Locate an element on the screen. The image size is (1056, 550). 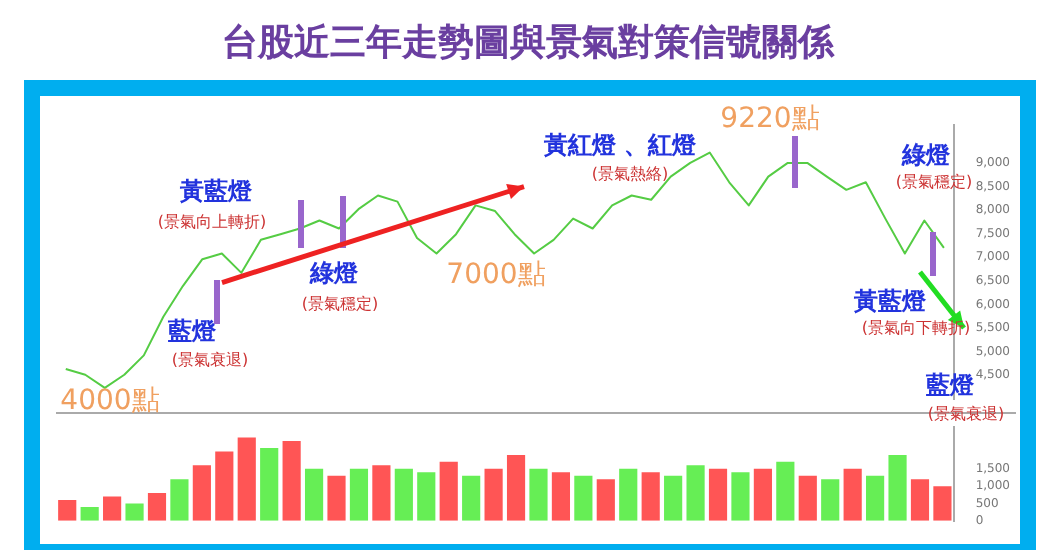
annotation: 9220點 is located at coordinates (770, 119).